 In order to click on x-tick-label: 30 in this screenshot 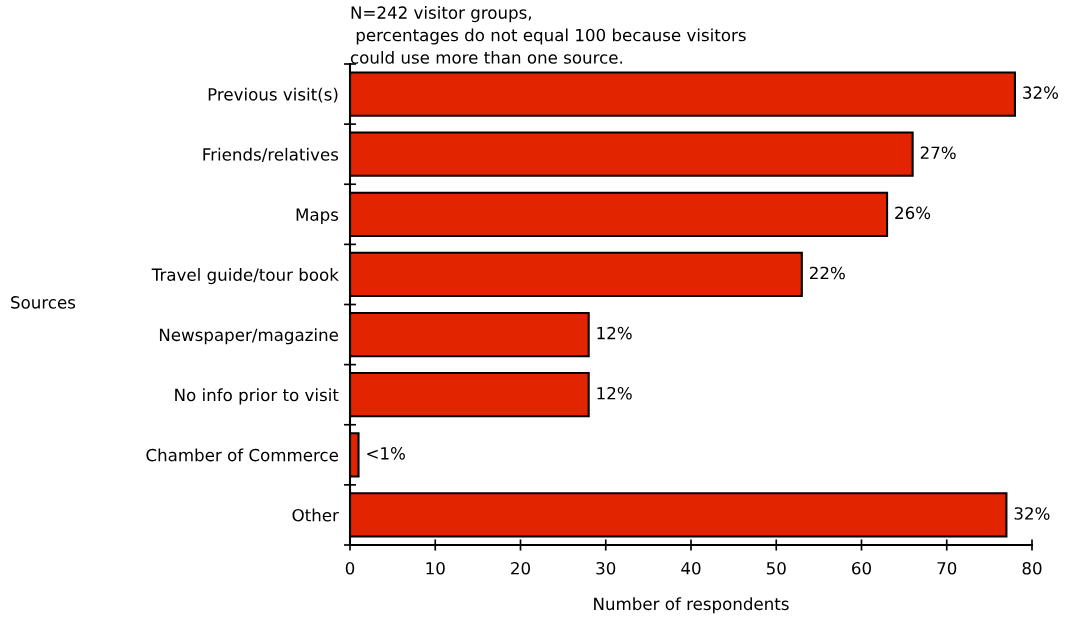, I will do `click(606, 568)`.